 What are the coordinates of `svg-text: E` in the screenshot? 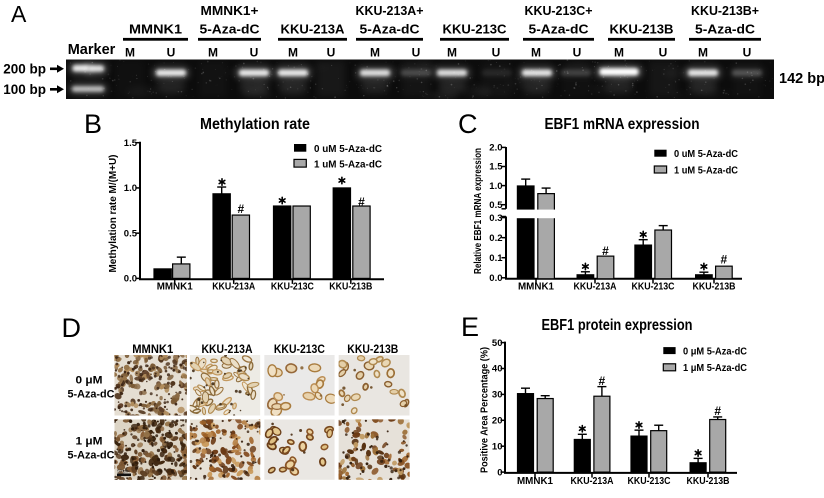 It's located at (470, 327).